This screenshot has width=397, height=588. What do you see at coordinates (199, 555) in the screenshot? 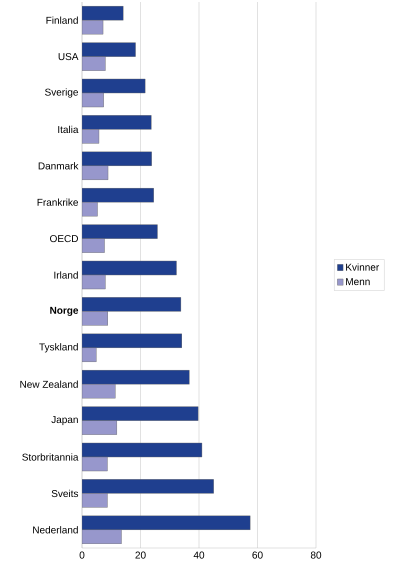
I see `x-tick-label: 40` at bounding box center [199, 555].